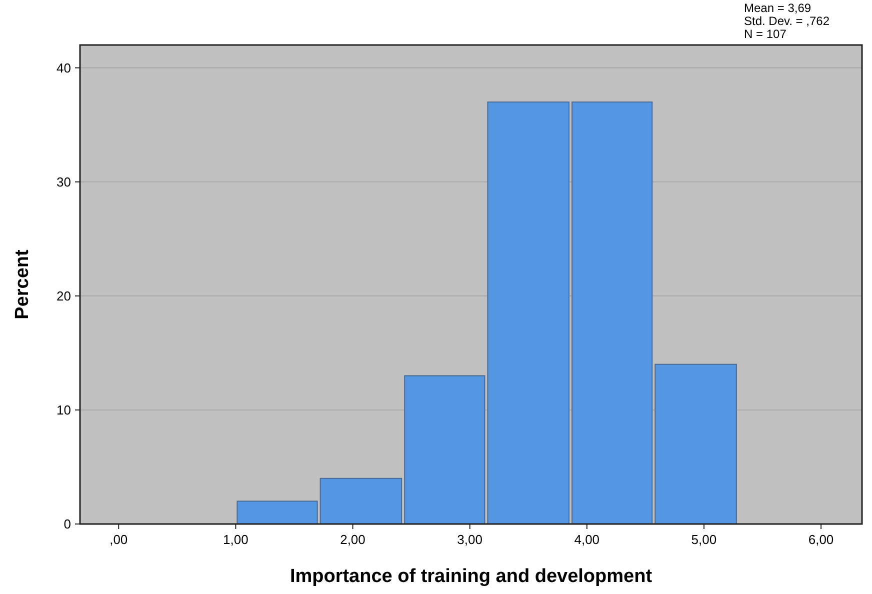 This screenshot has height=594, width=872. I want to click on y-tick-label: 0, so click(67, 524).